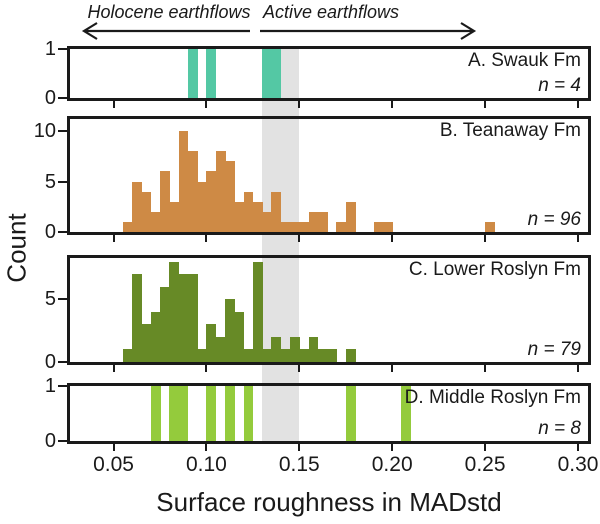 This screenshot has height=524, width=600. Describe the element at coordinates (281, 245) in the screenshot. I see `active-earthflow-roughness-band` at that location.